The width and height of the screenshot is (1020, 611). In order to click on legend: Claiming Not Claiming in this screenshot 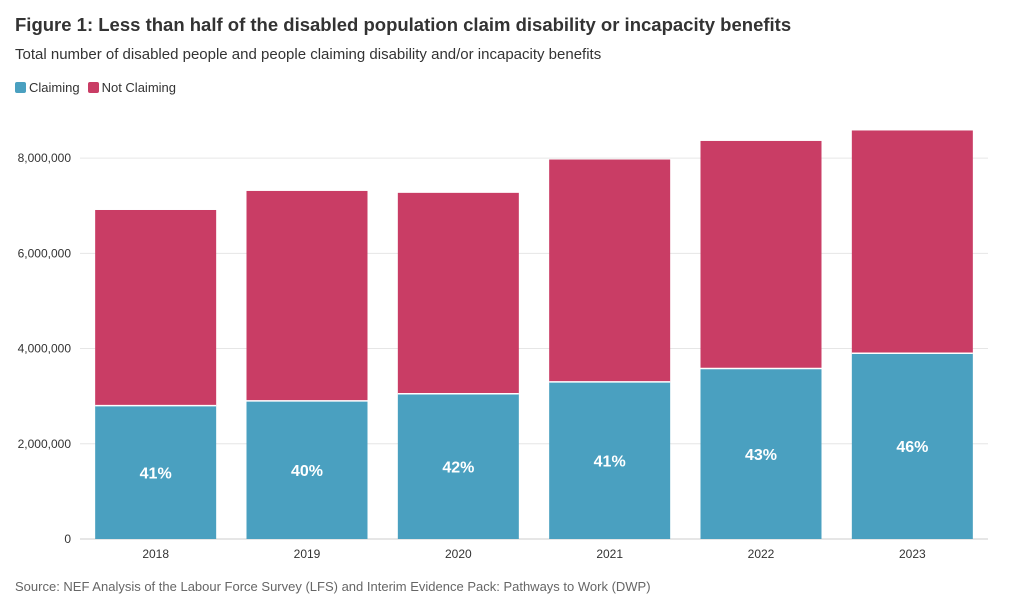, I will do `click(95, 87)`.